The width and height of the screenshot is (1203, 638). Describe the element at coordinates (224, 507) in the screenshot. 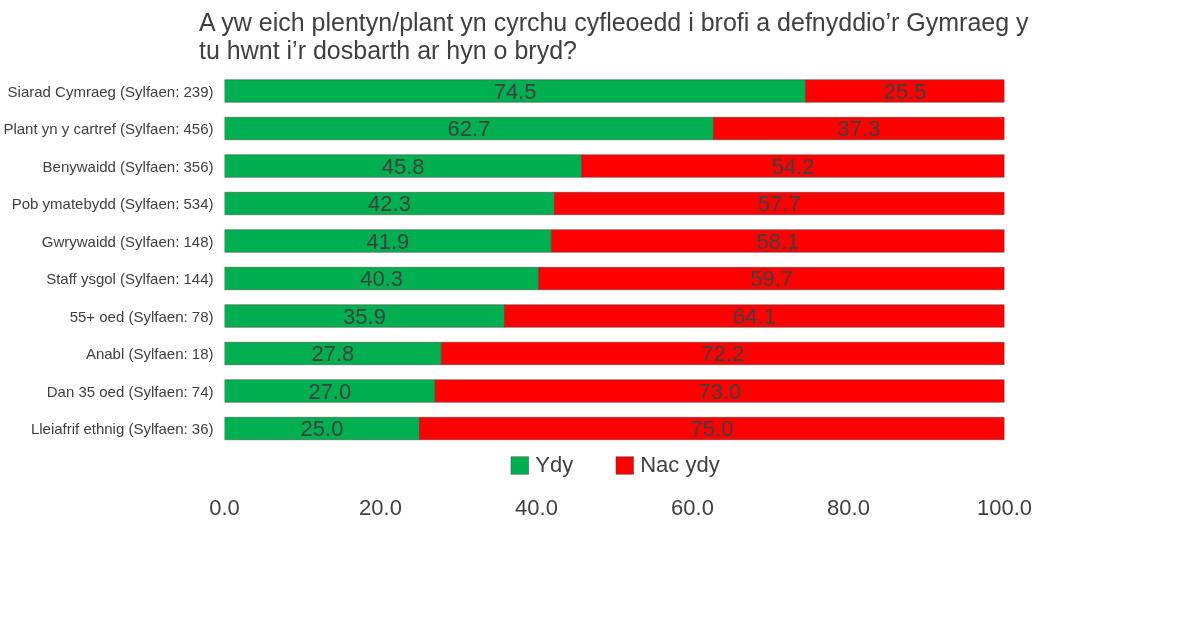

I see `x-tick-label: 0.0` at that location.